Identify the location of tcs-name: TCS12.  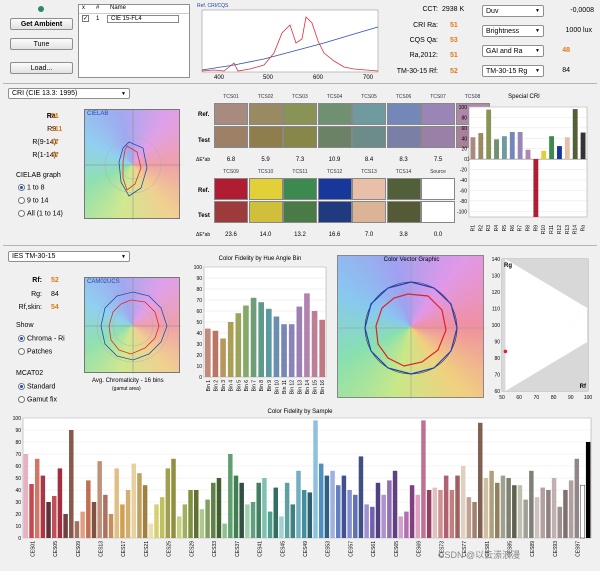
(334, 172).